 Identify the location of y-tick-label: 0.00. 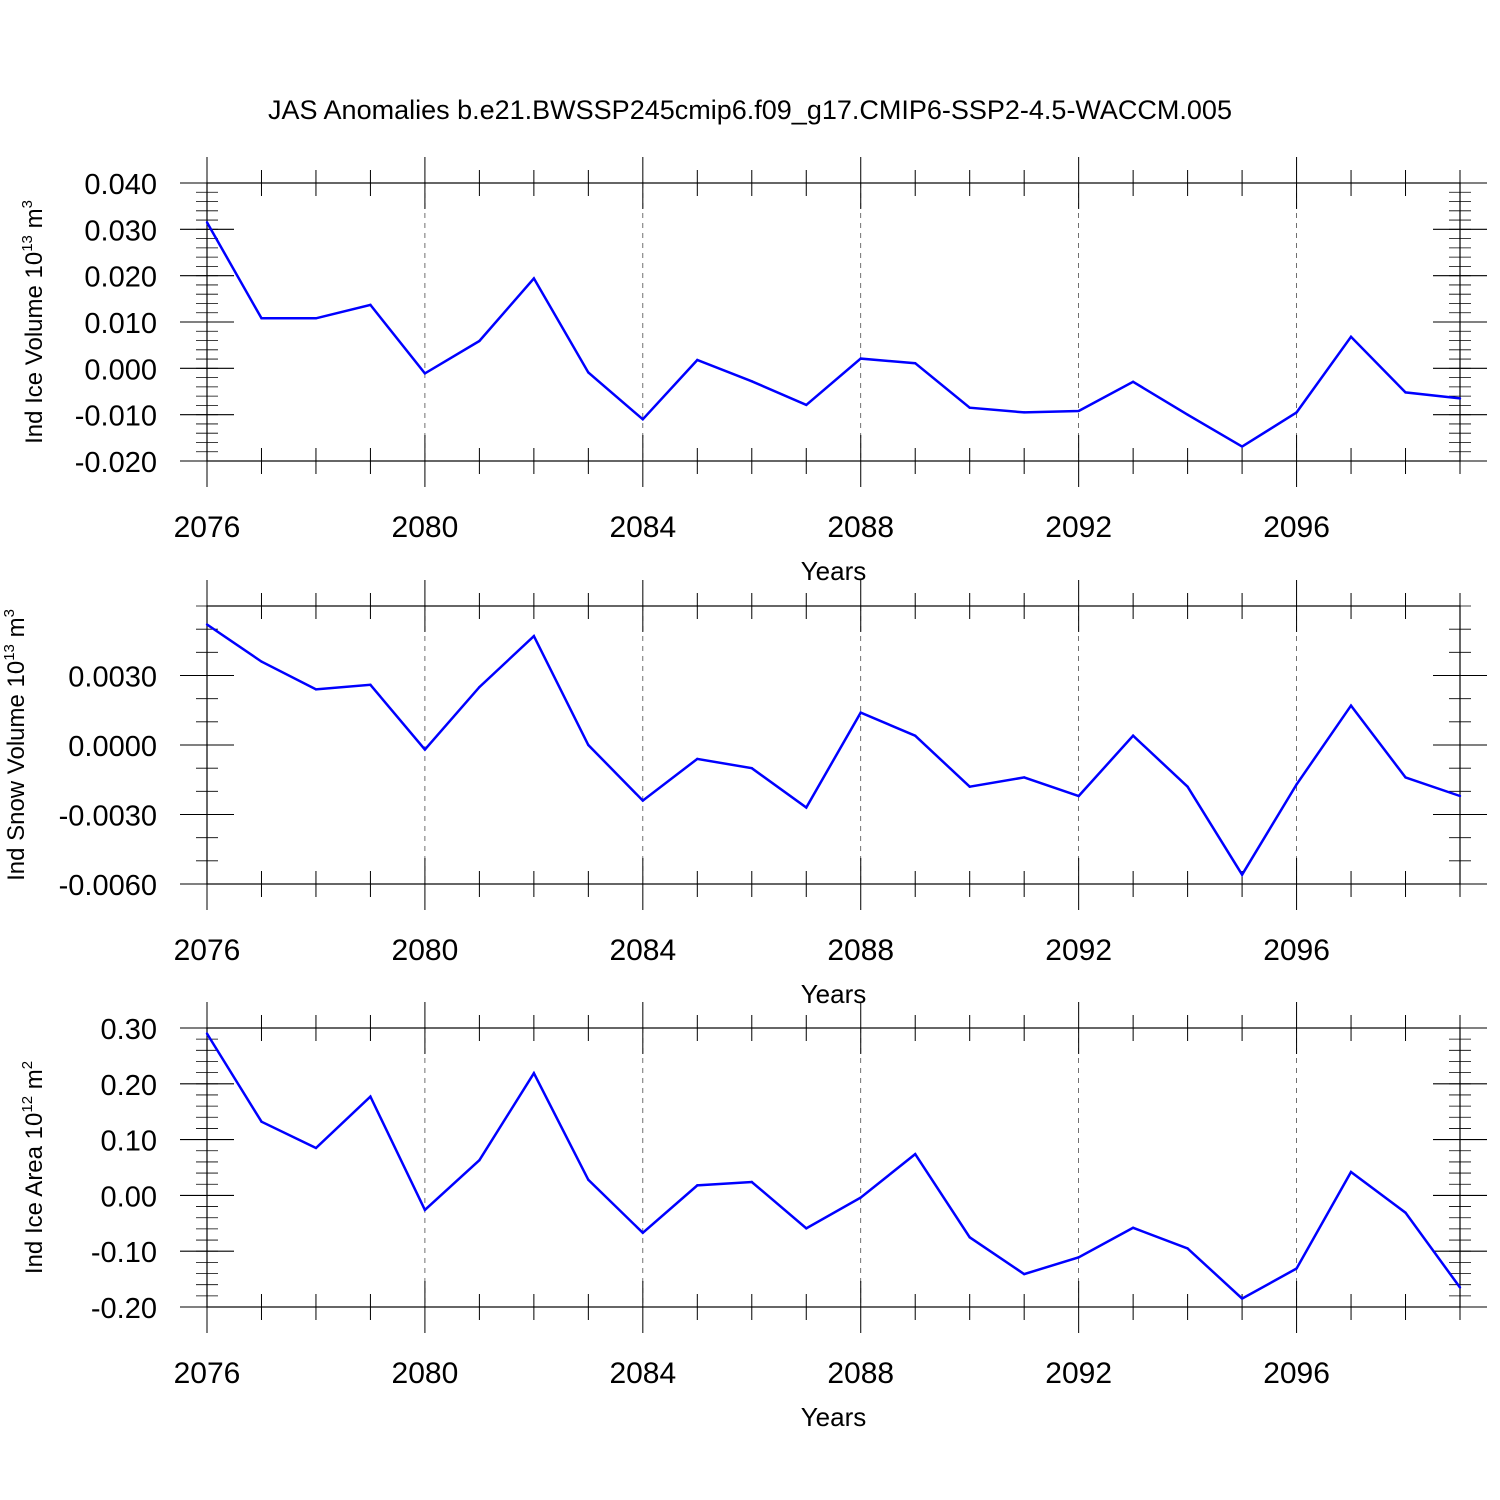
(129, 1197).